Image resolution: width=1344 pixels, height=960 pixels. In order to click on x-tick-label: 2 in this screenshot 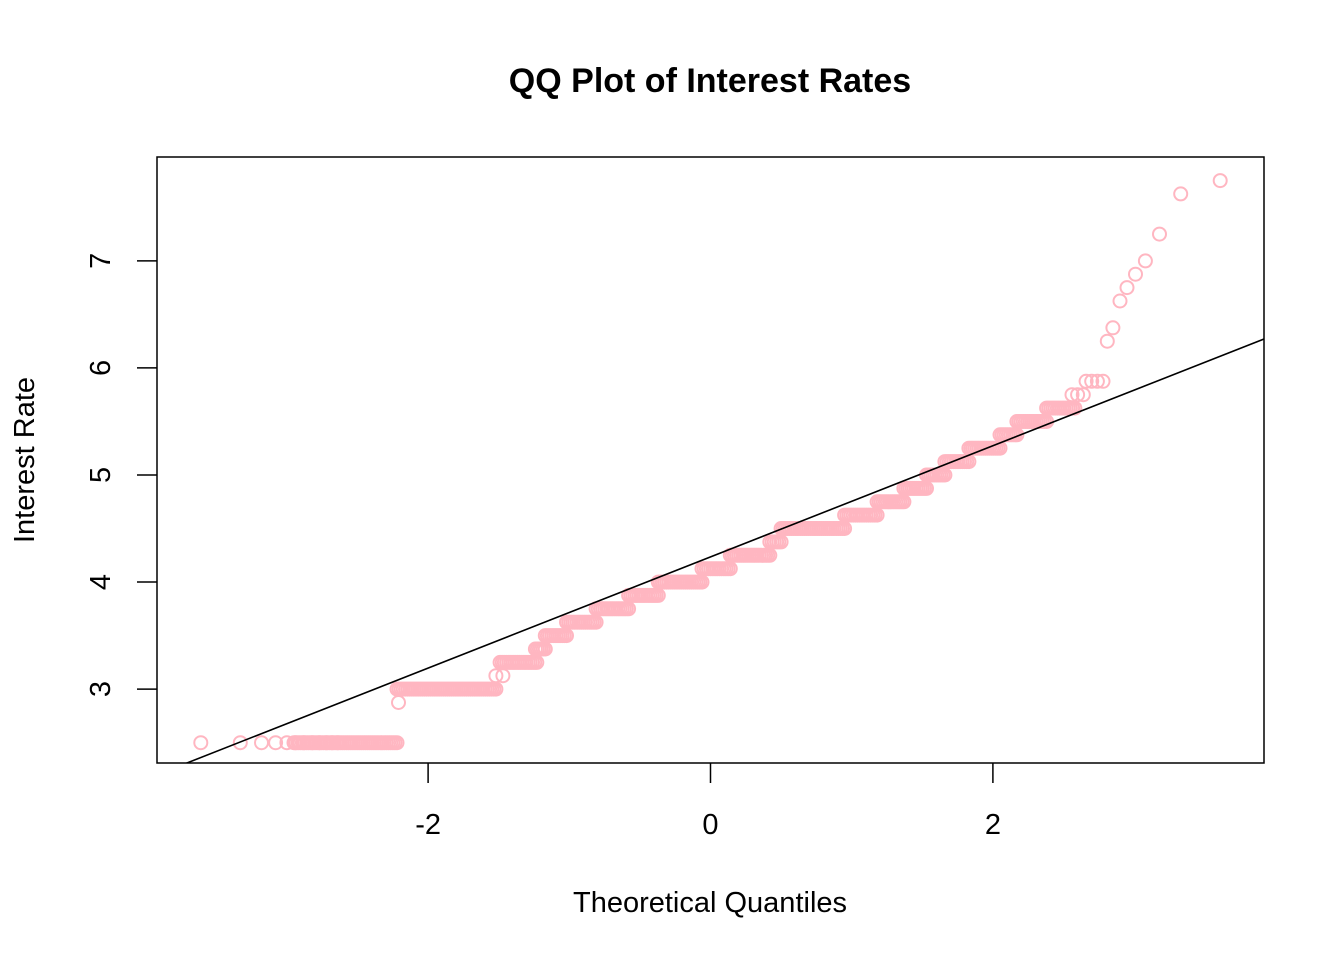, I will do `click(993, 825)`.